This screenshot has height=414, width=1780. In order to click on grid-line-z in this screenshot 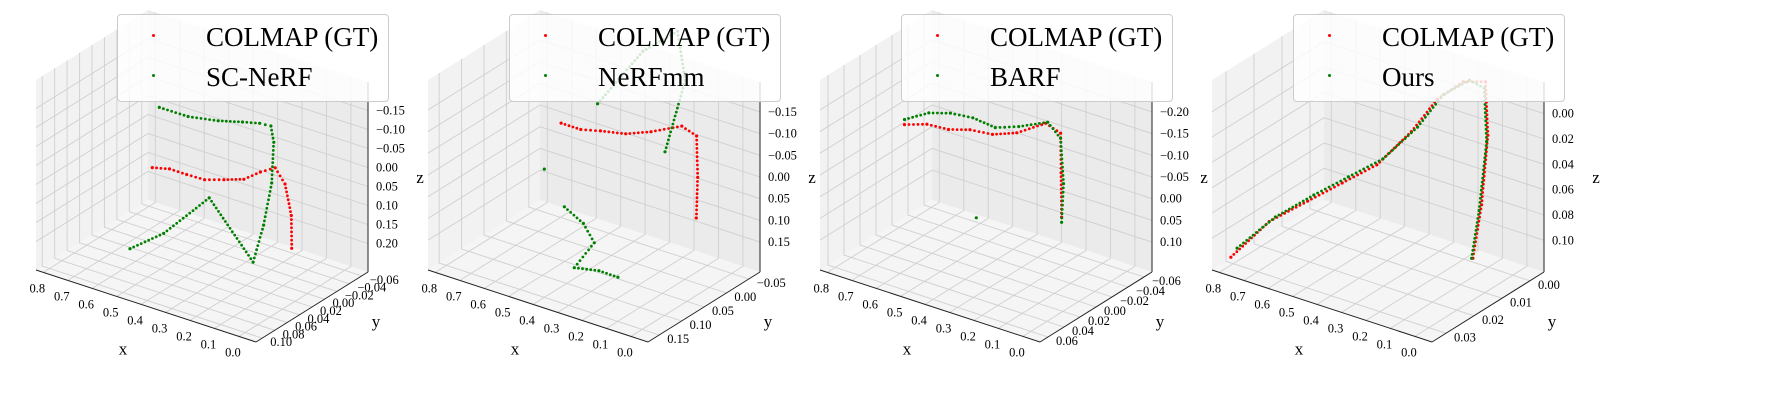, I will do `click(1378, 154)`.